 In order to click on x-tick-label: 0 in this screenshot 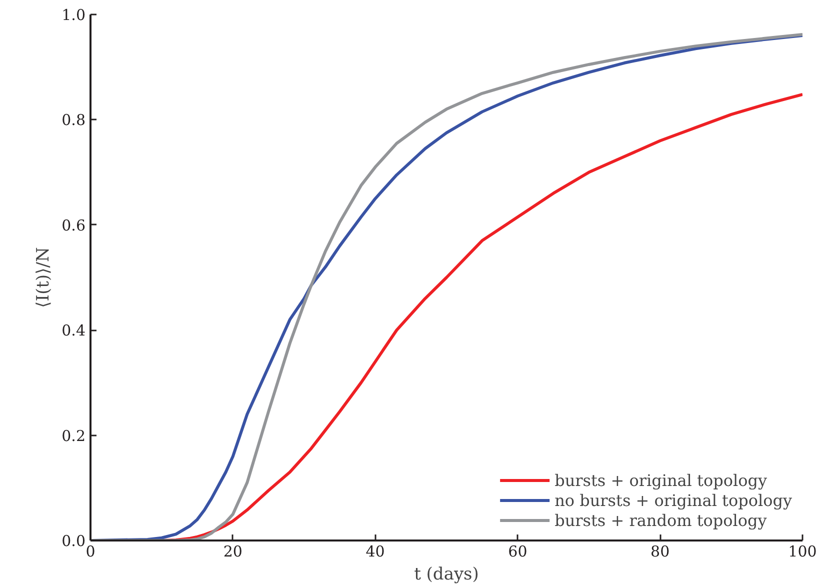, I will do `click(91, 551)`.